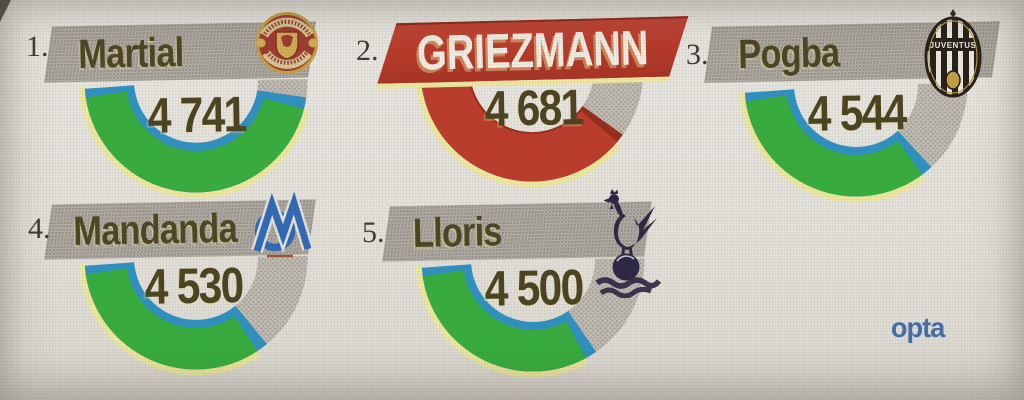 The height and width of the screenshot is (400, 1024). I want to click on name-banner-mandanda: Mandanda, so click(180, 229).